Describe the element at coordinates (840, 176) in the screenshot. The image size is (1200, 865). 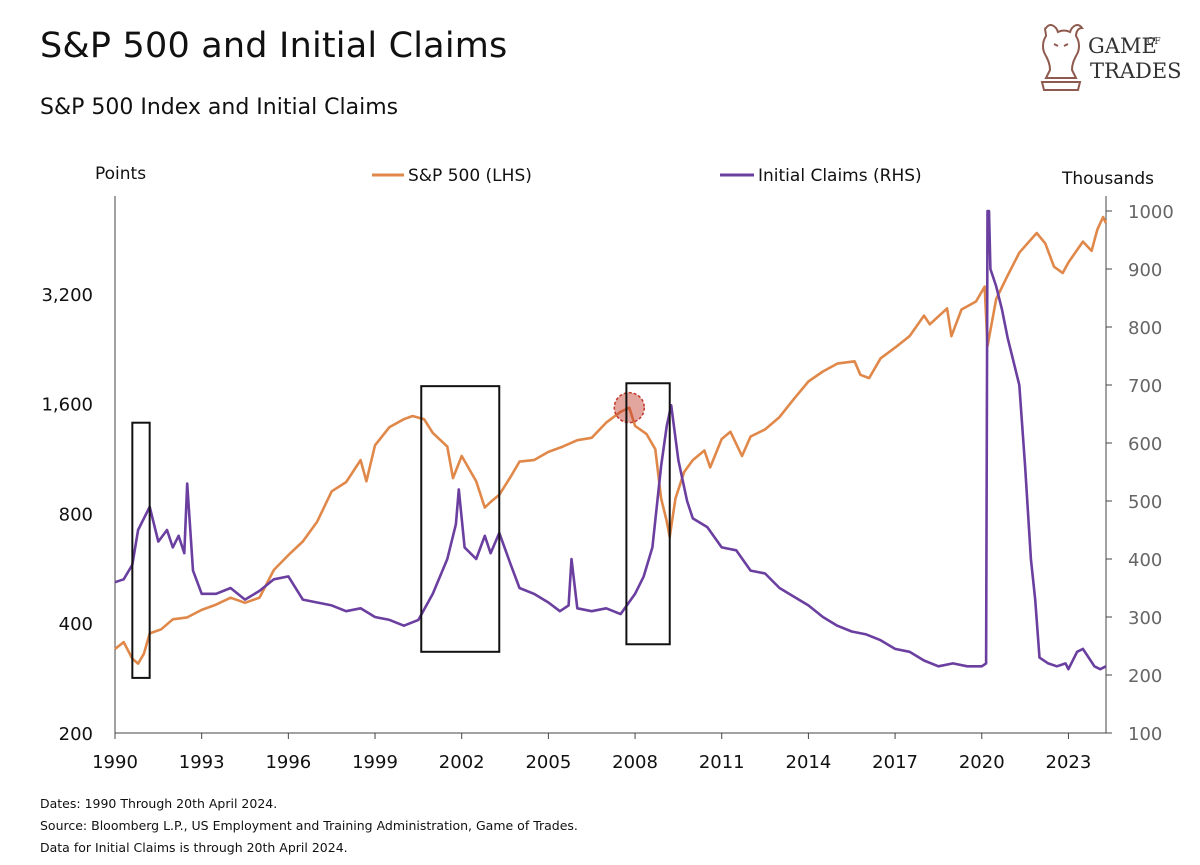
I see `legend-label-claims: Initial Claims (RHS)` at that location.